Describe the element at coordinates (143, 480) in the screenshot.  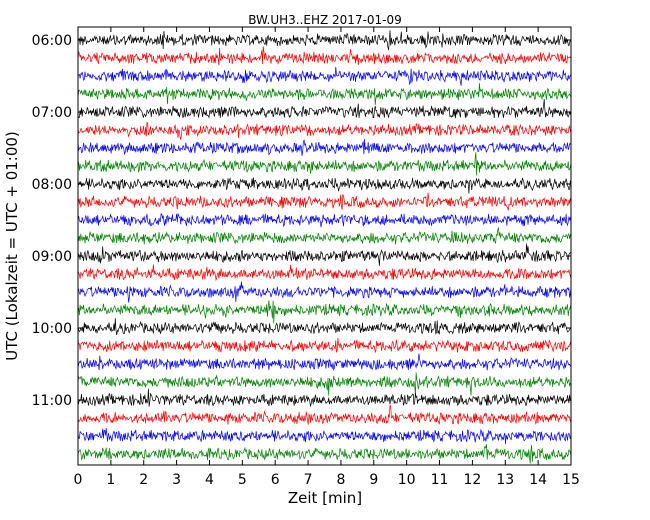
I see `x-tick-label: 2` at that location.